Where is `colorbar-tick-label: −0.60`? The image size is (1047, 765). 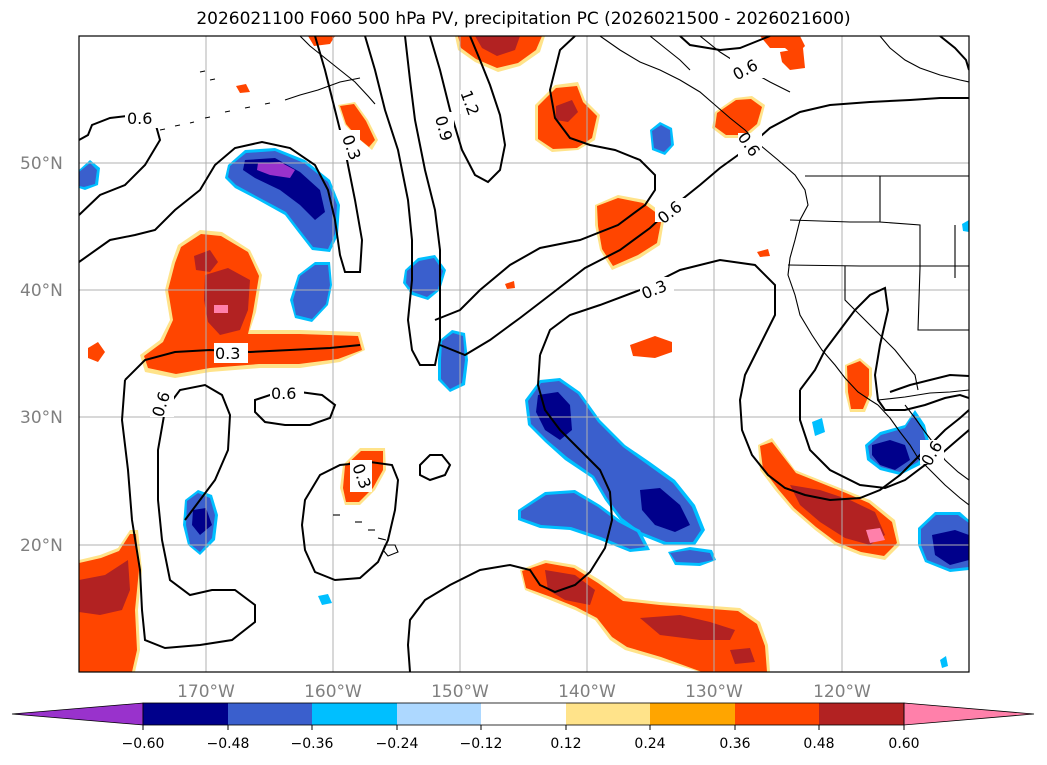 colorbar-tick-label: −0.60 is located at coordinates (143, 744).